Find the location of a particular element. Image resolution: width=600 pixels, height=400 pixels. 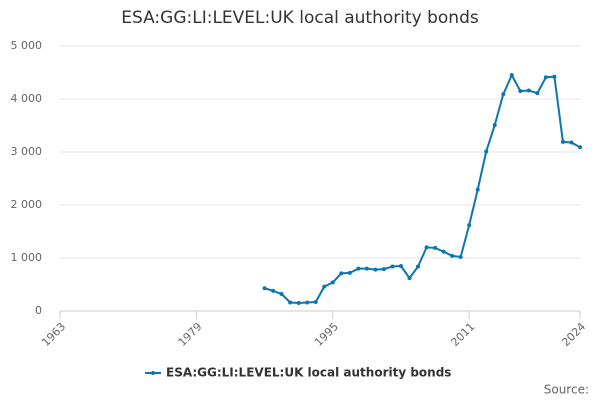

x-tick-label: 1963 is located at coordinates (53, 334).